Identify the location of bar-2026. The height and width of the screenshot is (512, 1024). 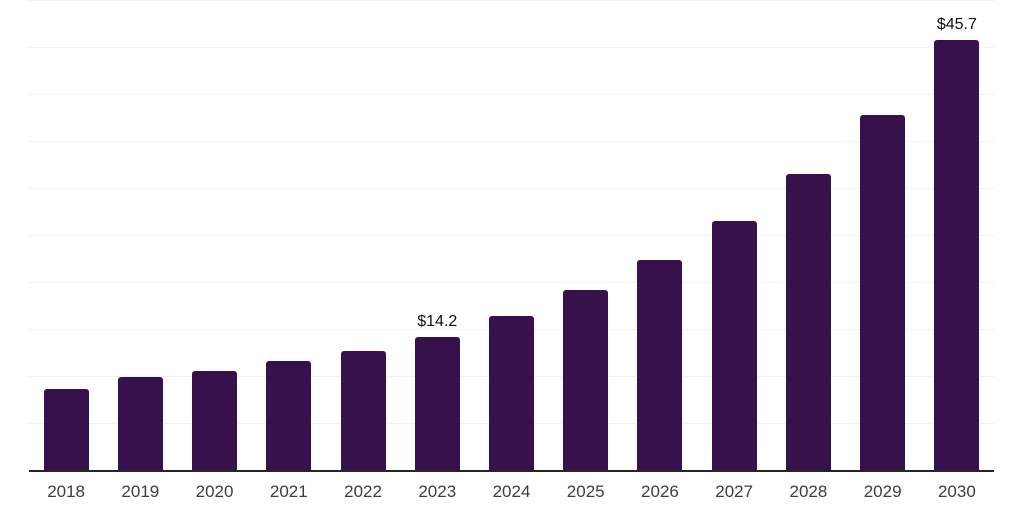
(660, 365).